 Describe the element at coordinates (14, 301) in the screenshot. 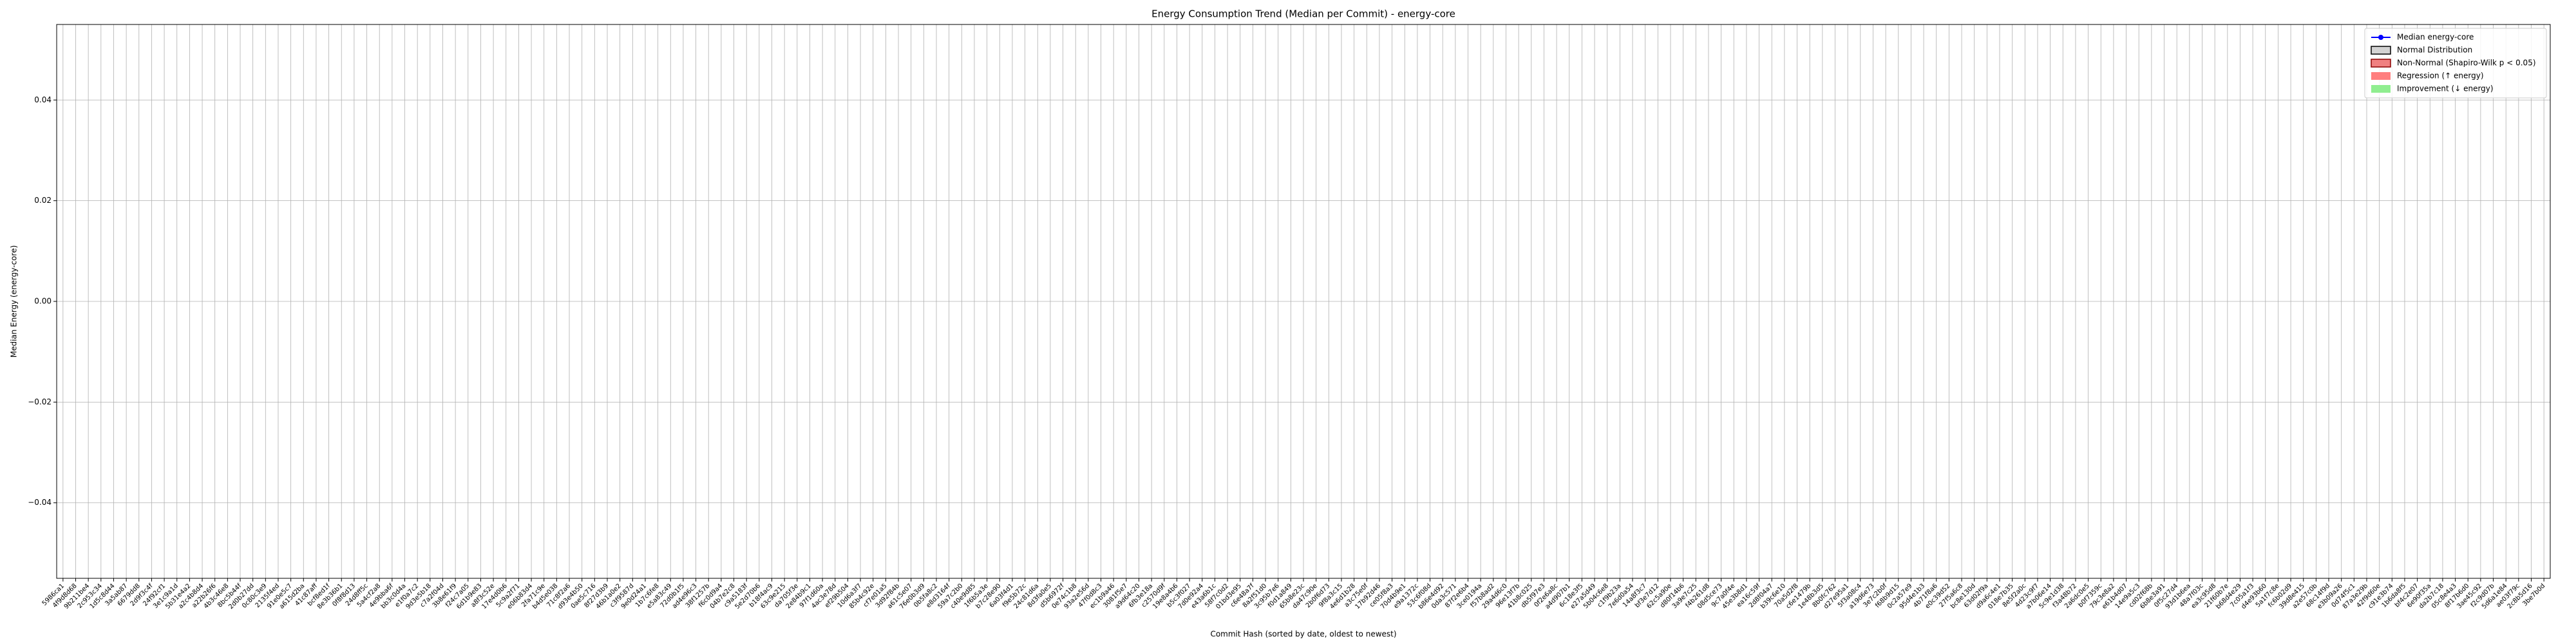

I see `y-axis-label: Median Energy (energy-core)` at that location.